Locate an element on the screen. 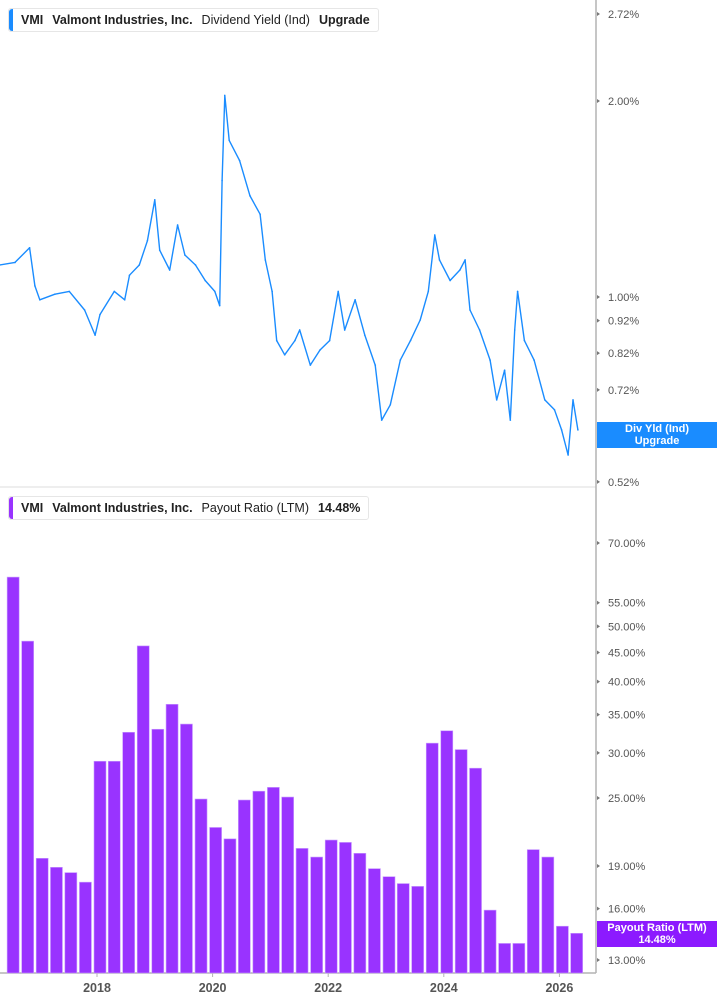 This screenshot has width=717, height=1005. badge-value: Upgrade is located at coordinates (657, 441).